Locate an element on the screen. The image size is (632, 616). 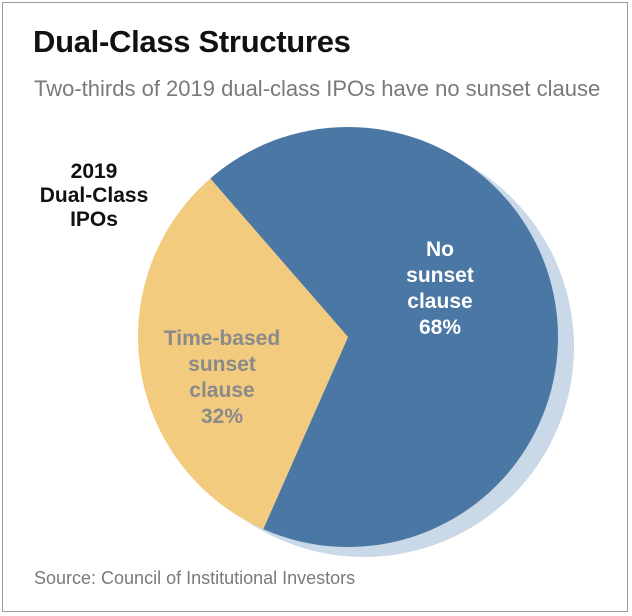
chart-group-label-line: Dual-Class is located at coordinates (94, 195).